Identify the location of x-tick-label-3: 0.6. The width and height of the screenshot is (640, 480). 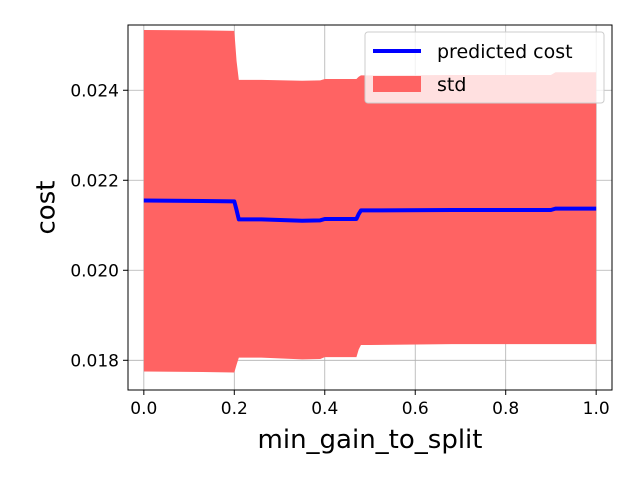
(415, 409).